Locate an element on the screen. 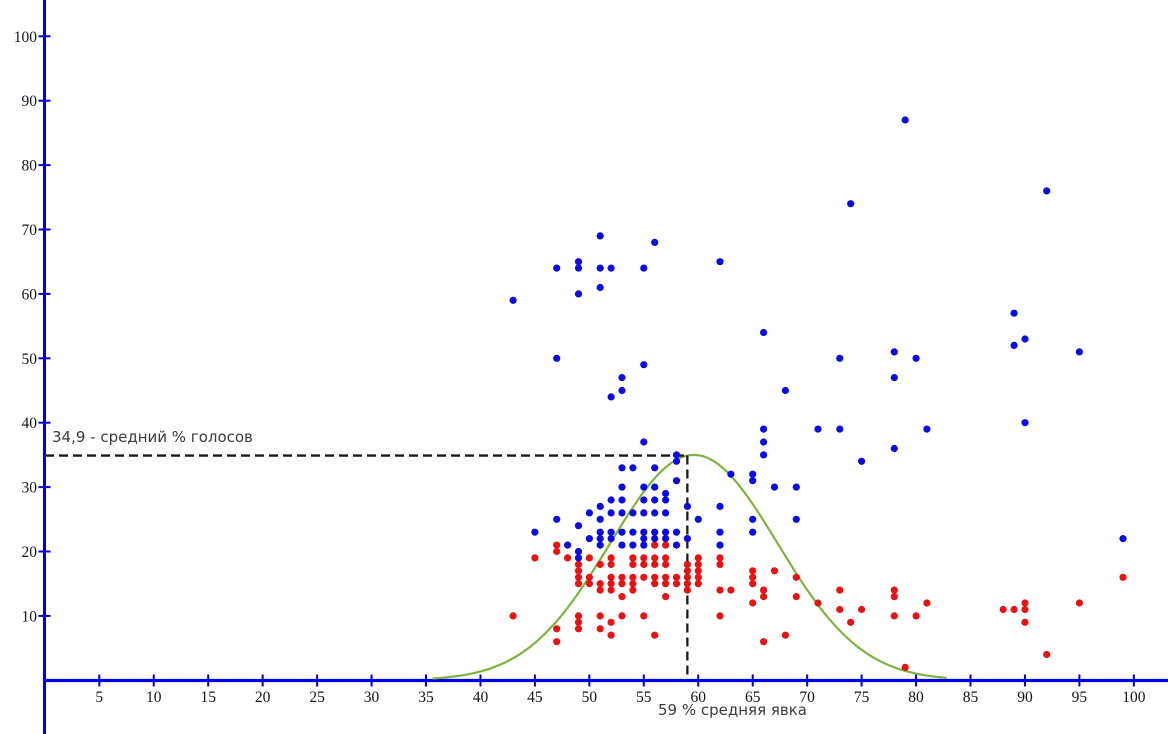  x-tick-label: 65 is located at coordinates (753, 697).